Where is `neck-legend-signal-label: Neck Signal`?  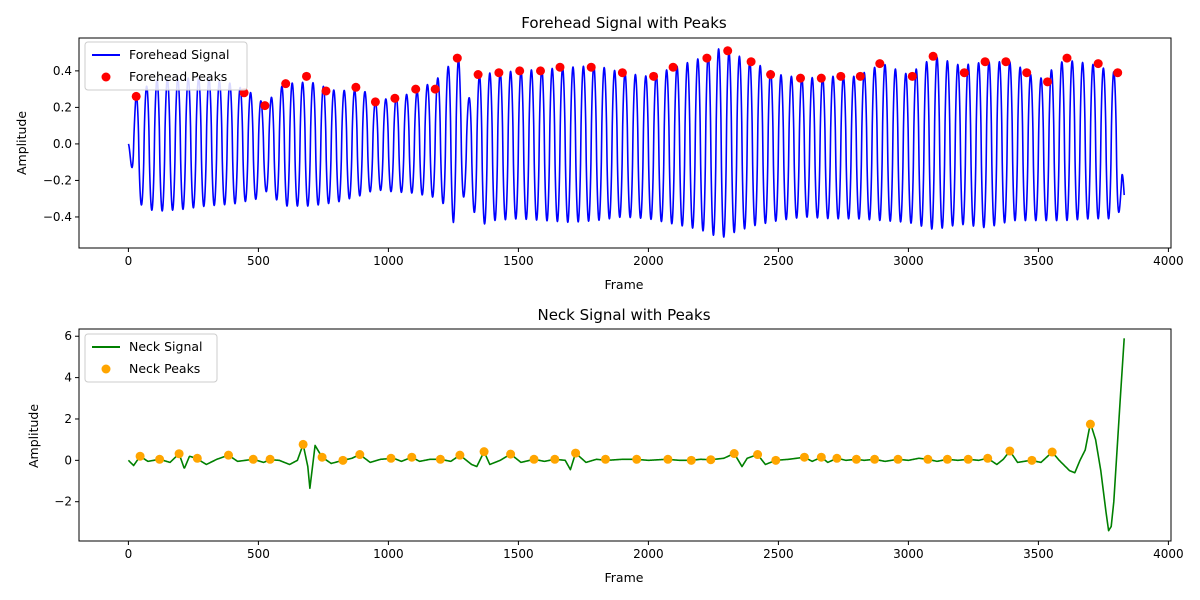
neck-legend-signal-label: Neck Signal is located at coordinates (166, 346).